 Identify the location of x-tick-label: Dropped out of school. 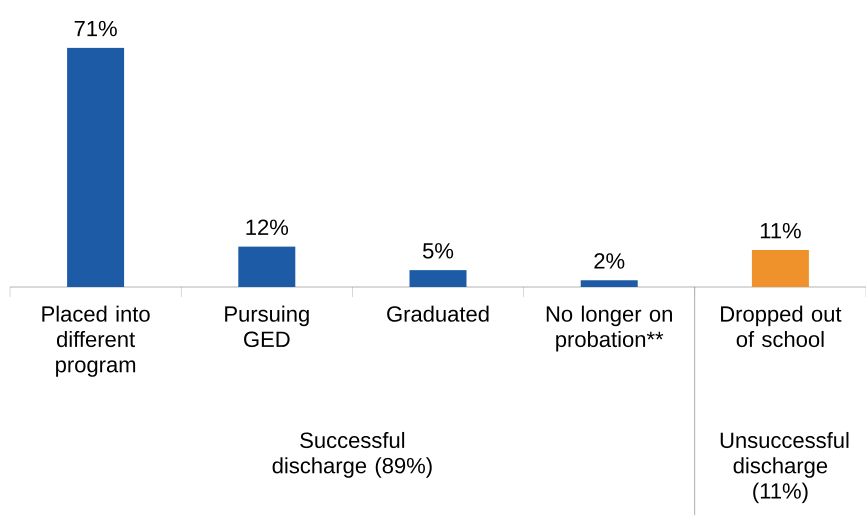
(781, 327).